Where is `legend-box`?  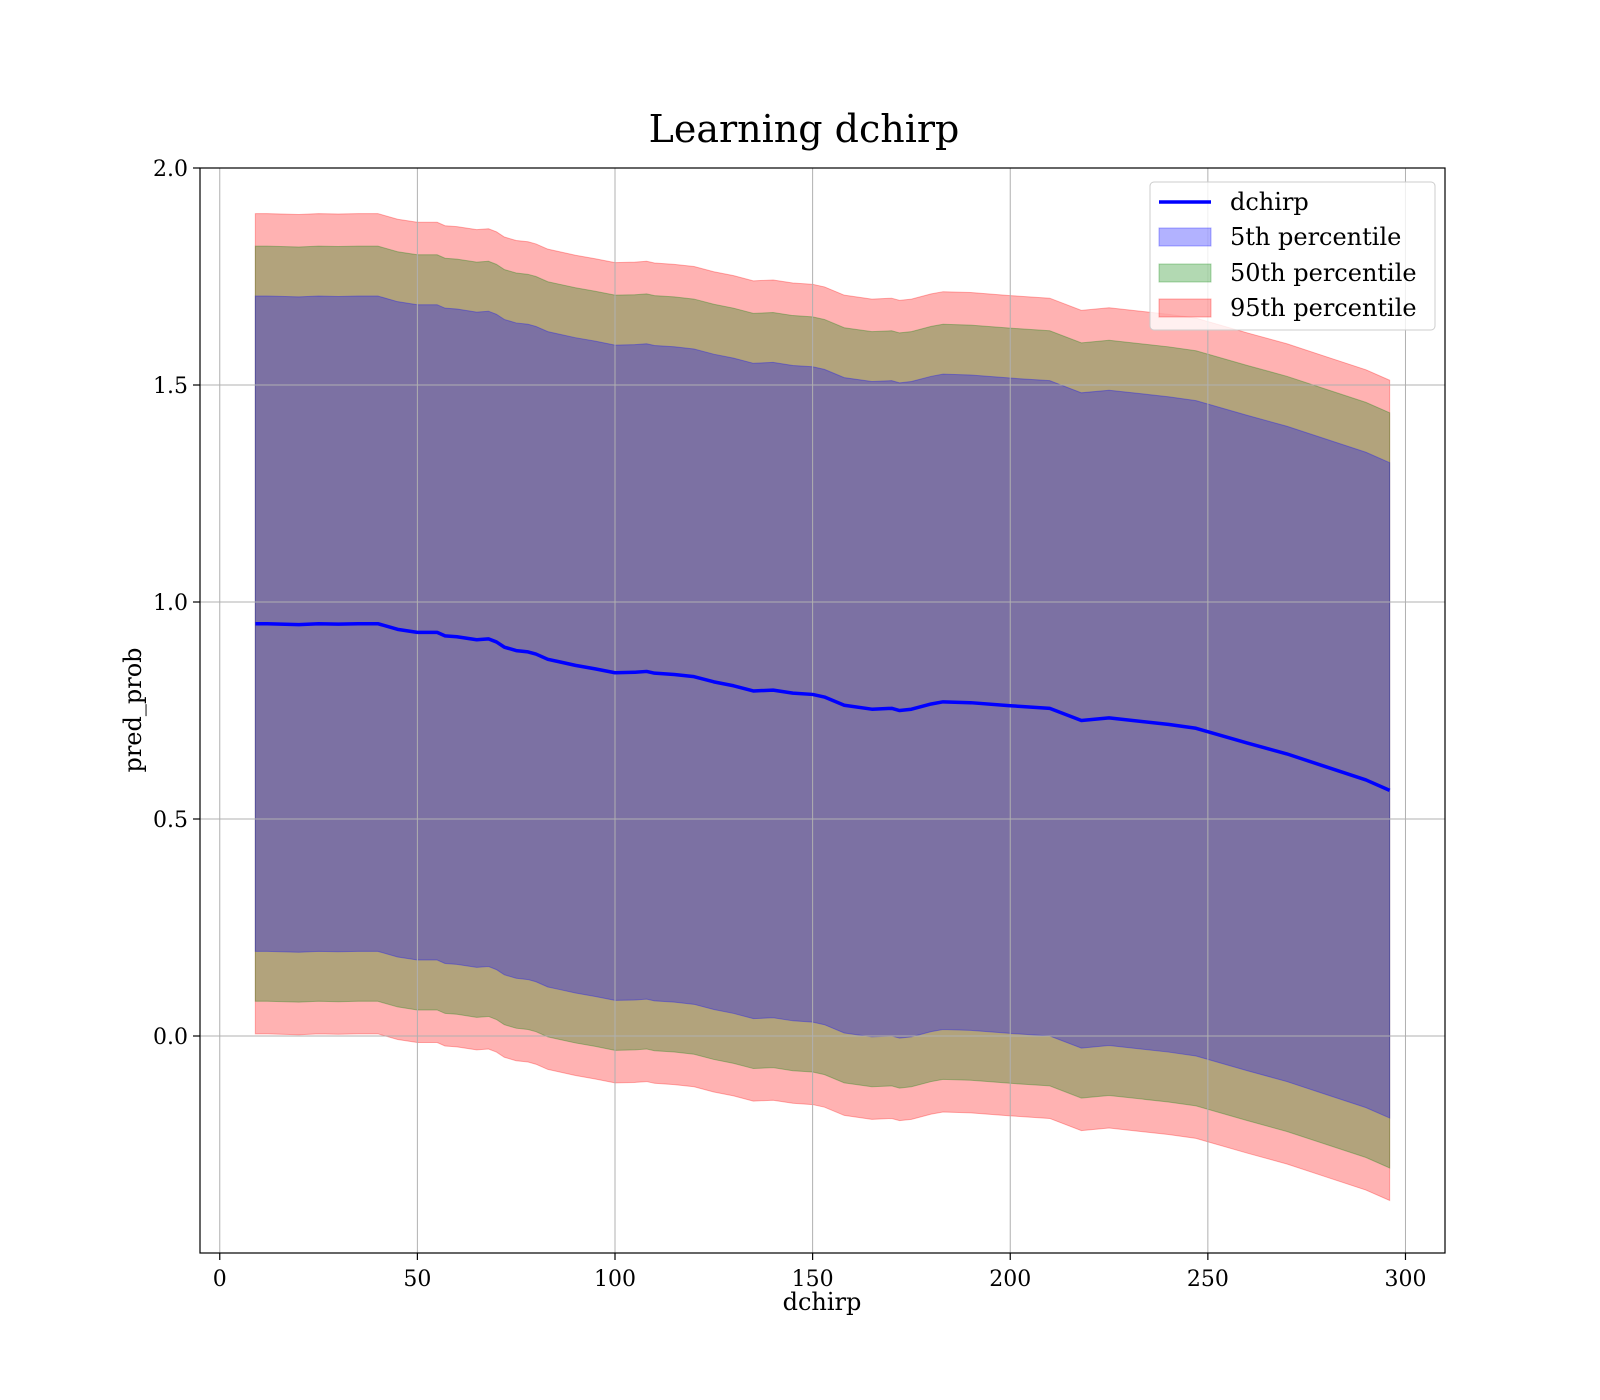 legend-box is located at coordinates (1292, 256).